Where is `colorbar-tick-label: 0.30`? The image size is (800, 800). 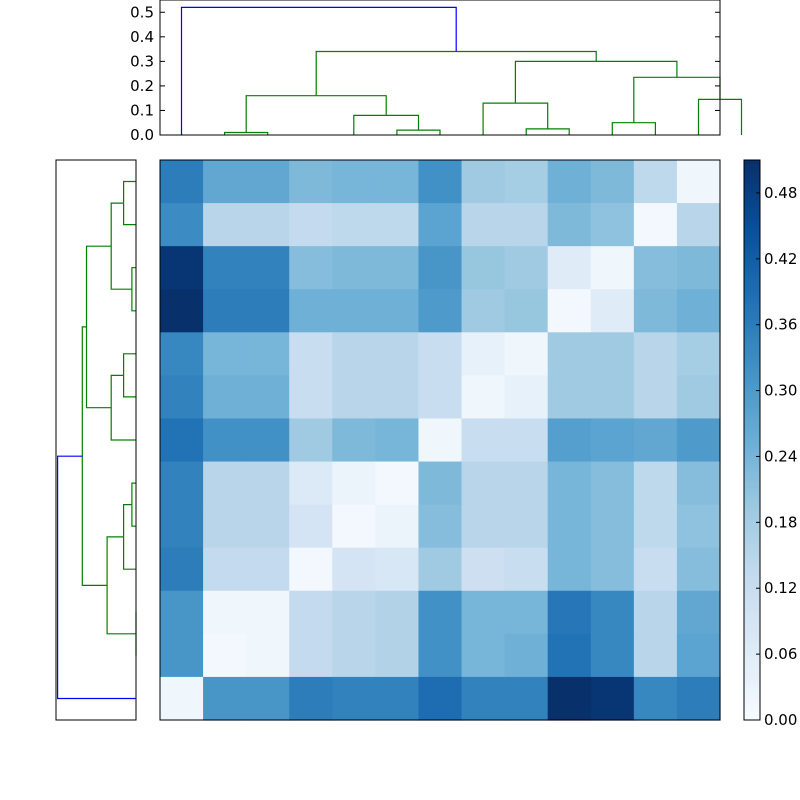
colorbar-tick-label: 0.30 is located at coordinates (780, 391).